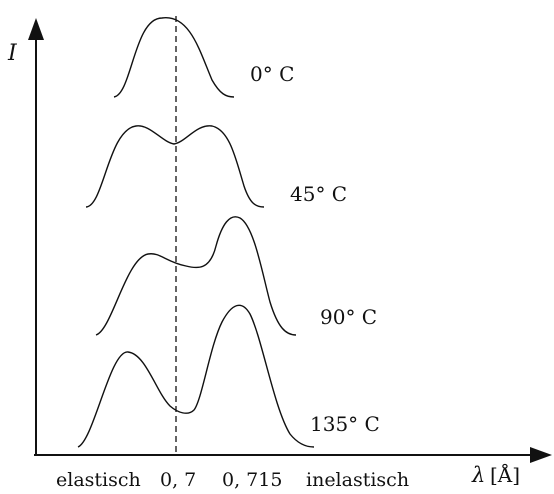 Image resolution: width=554 pixels, height=494 pixels. I want to click on curve-label-0c: 0° C, so click(272, 74).